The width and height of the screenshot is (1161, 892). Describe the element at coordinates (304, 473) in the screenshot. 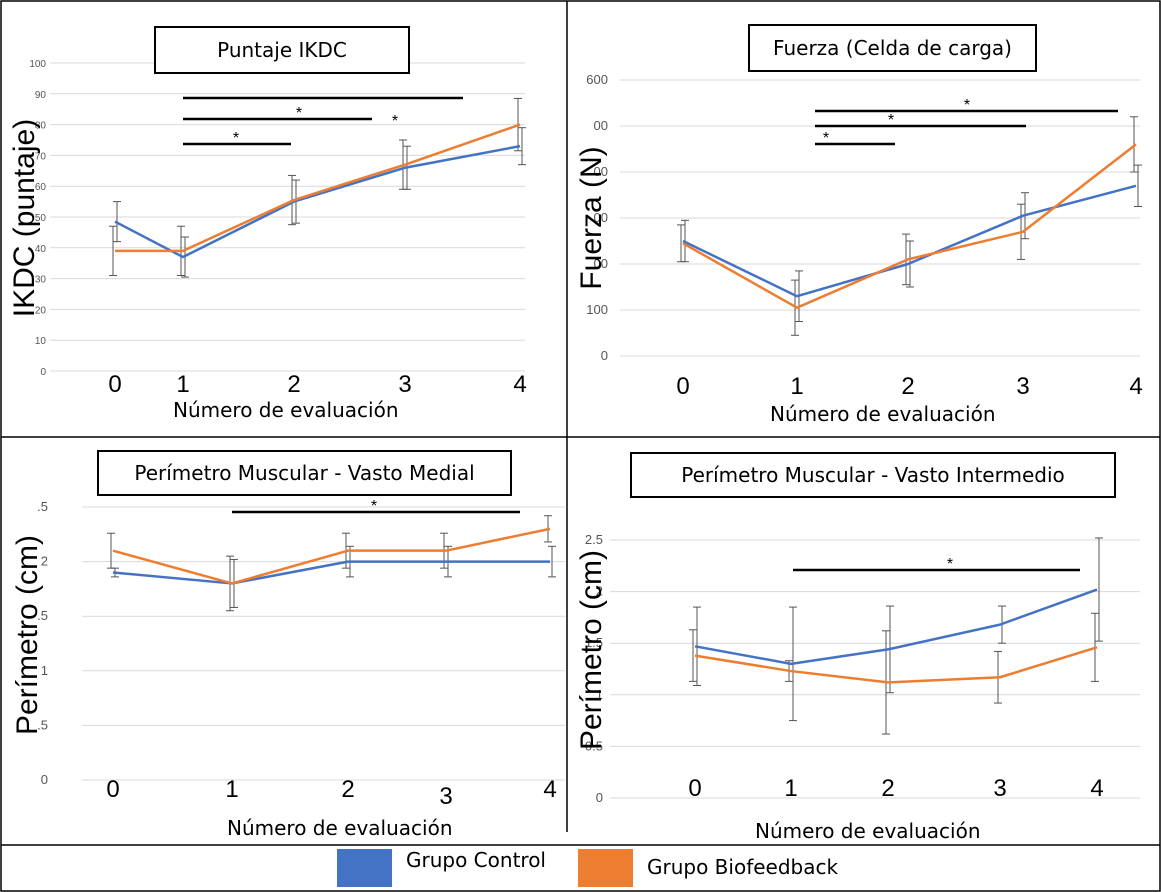

I see `chart-3-title: Perímetro Muscular - Vasto Medial` at that location.